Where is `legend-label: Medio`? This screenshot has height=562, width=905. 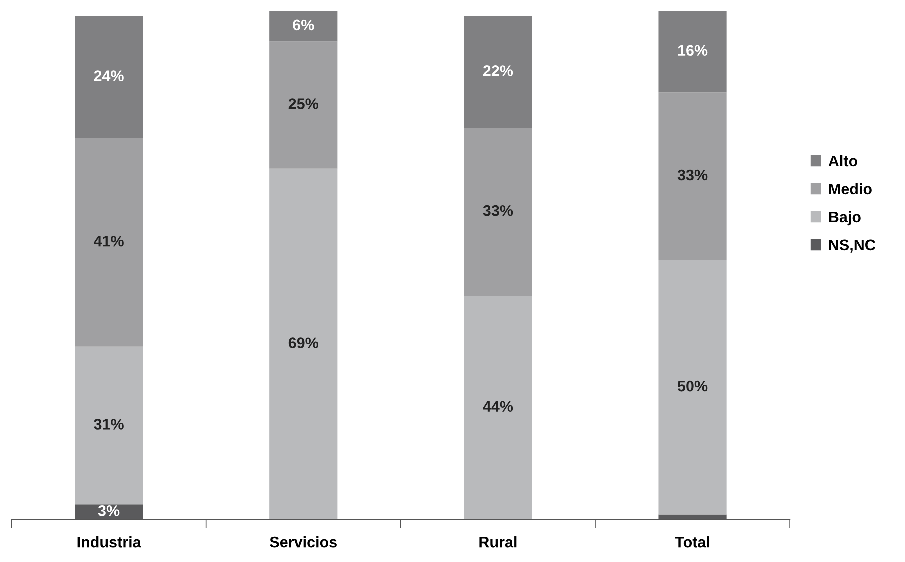
legend-label: Medio is located at coordinates (850, 189).